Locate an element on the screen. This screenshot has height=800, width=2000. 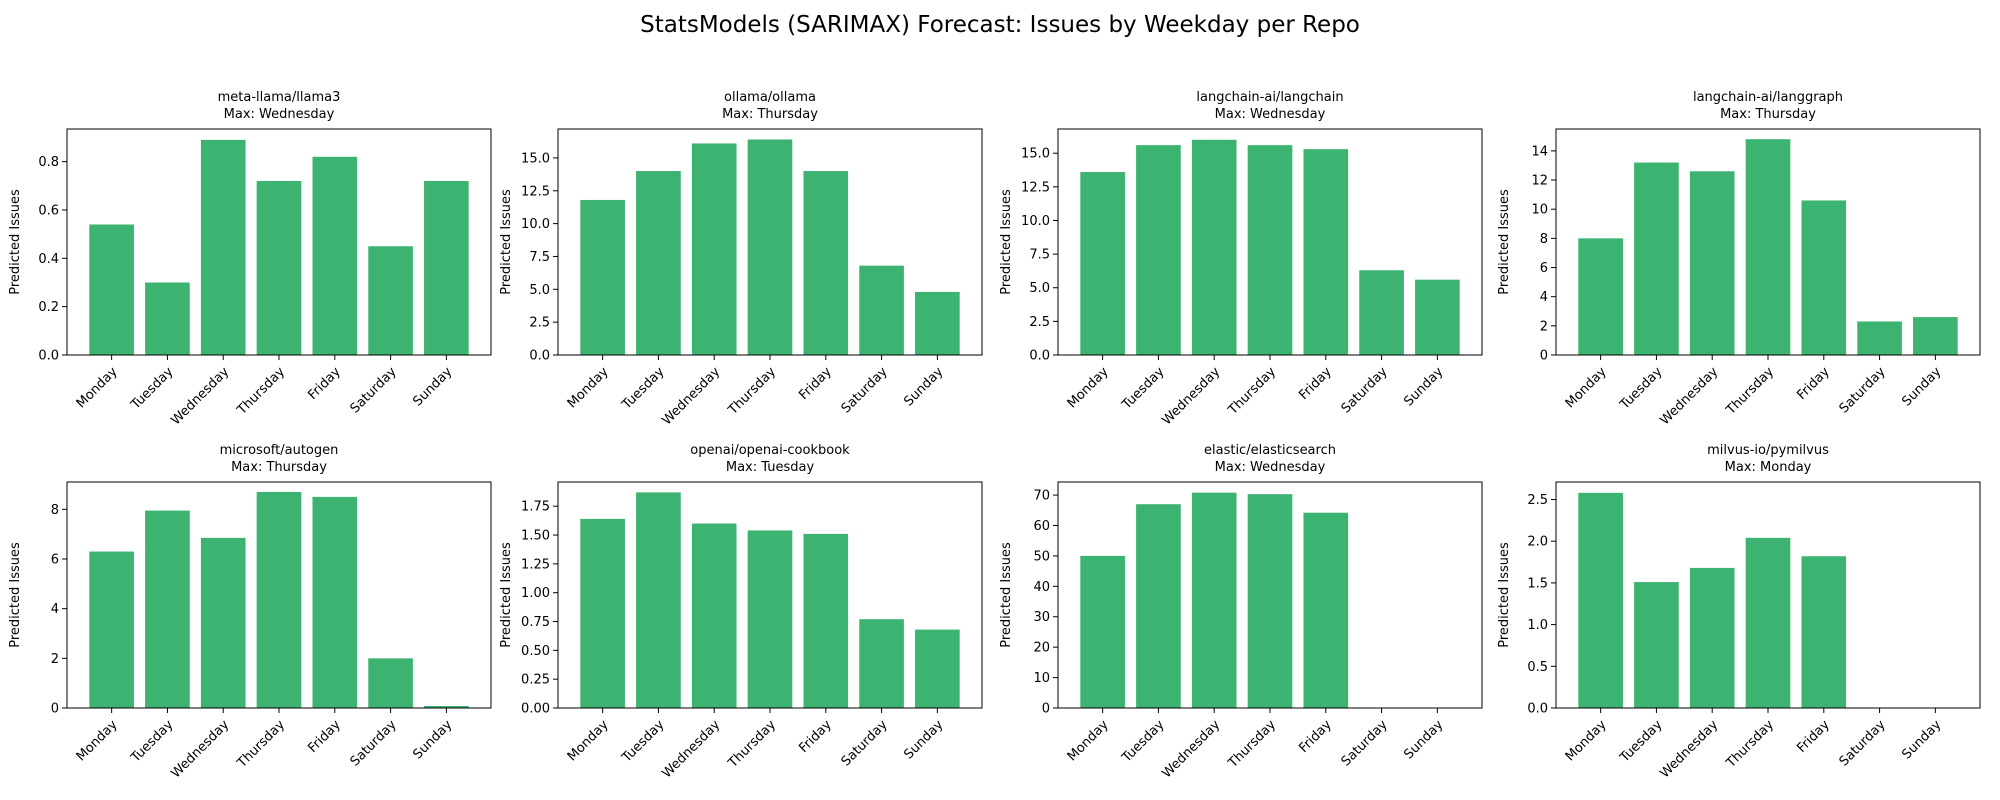
subplot-title: elastic/elasticsearch is located at coordinates (1270, 450).